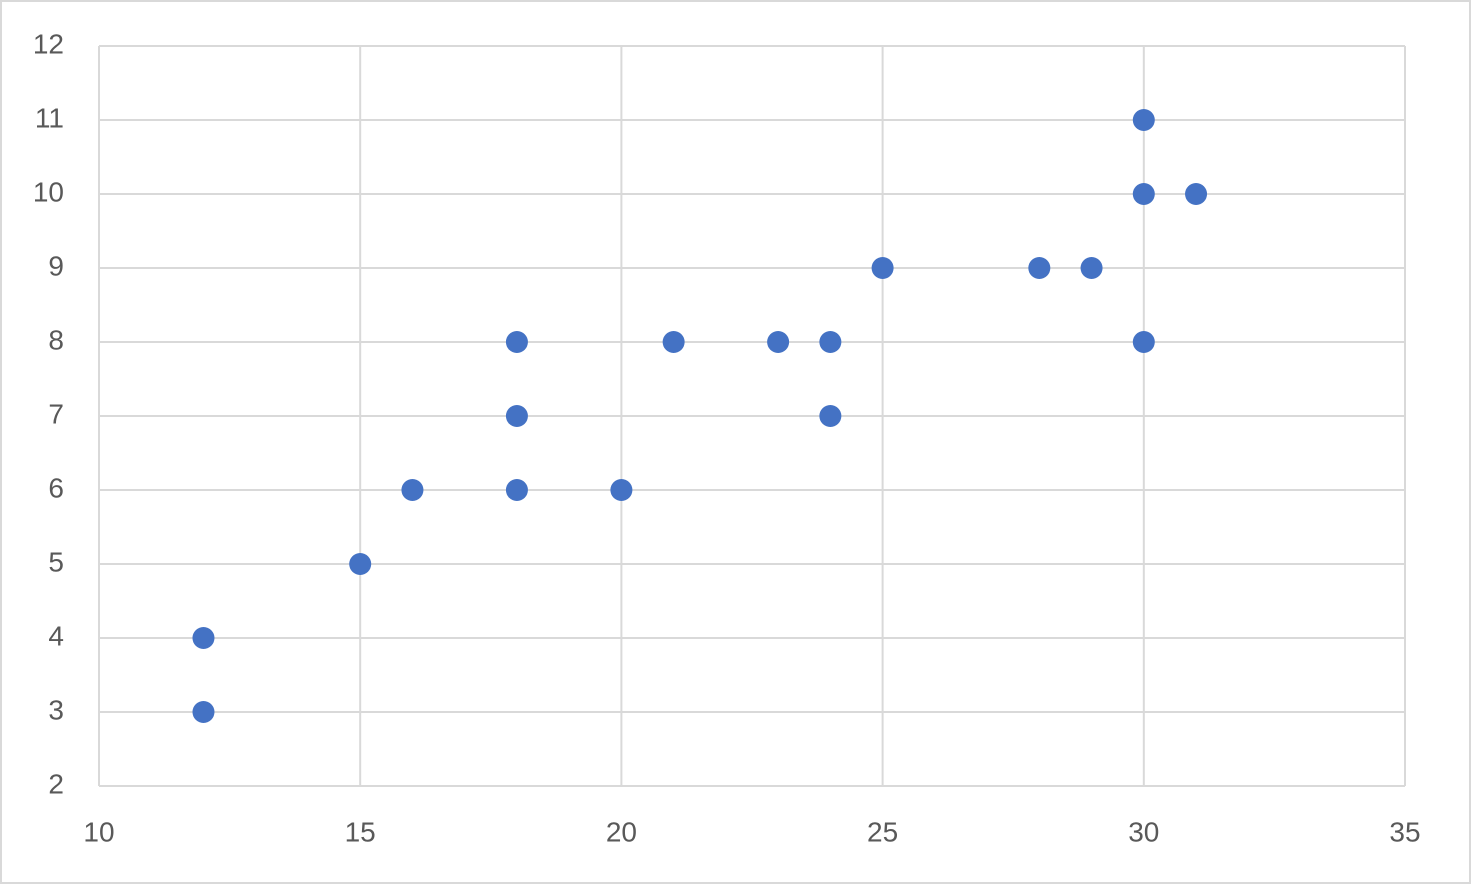 The width and height of the screenshot is (1471, 884). I want to click on y-tick-label: 7, so click(56, 413).